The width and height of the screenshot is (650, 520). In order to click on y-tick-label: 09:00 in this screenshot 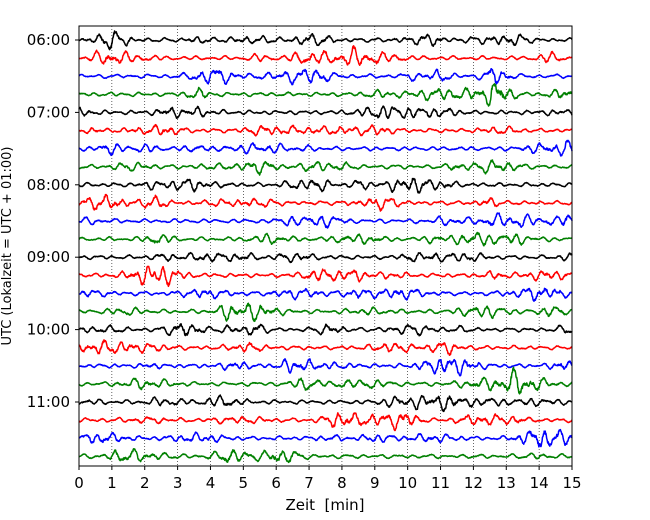, I will do `click(48, 257)`.